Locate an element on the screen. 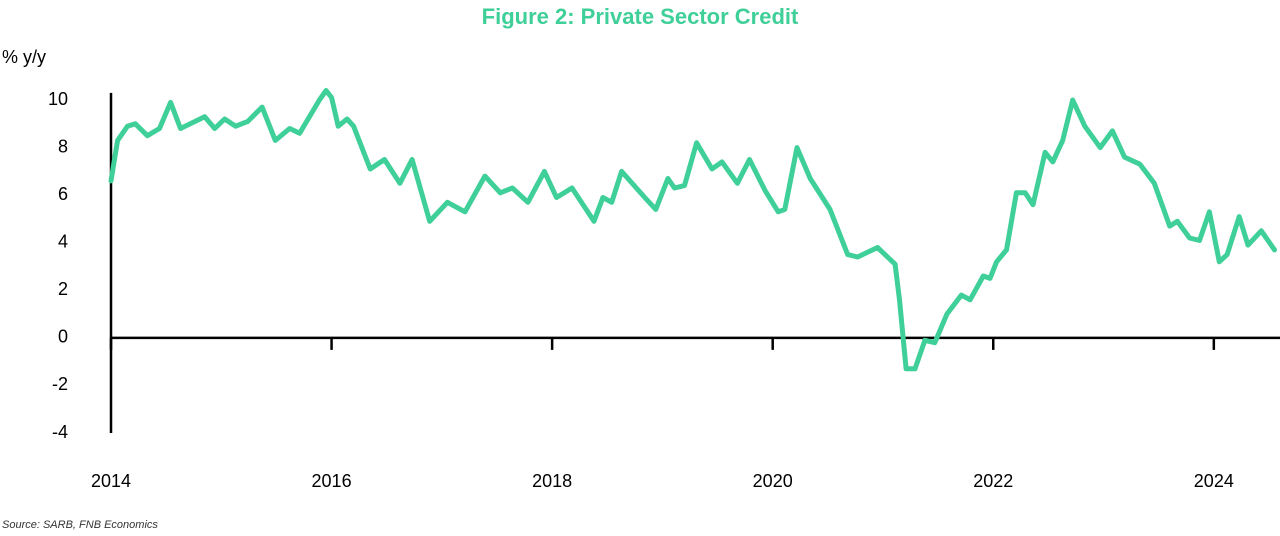 This screenshot has width=1280, height=536. x-tick-label: 2018 is located at coordinates (552, 481).